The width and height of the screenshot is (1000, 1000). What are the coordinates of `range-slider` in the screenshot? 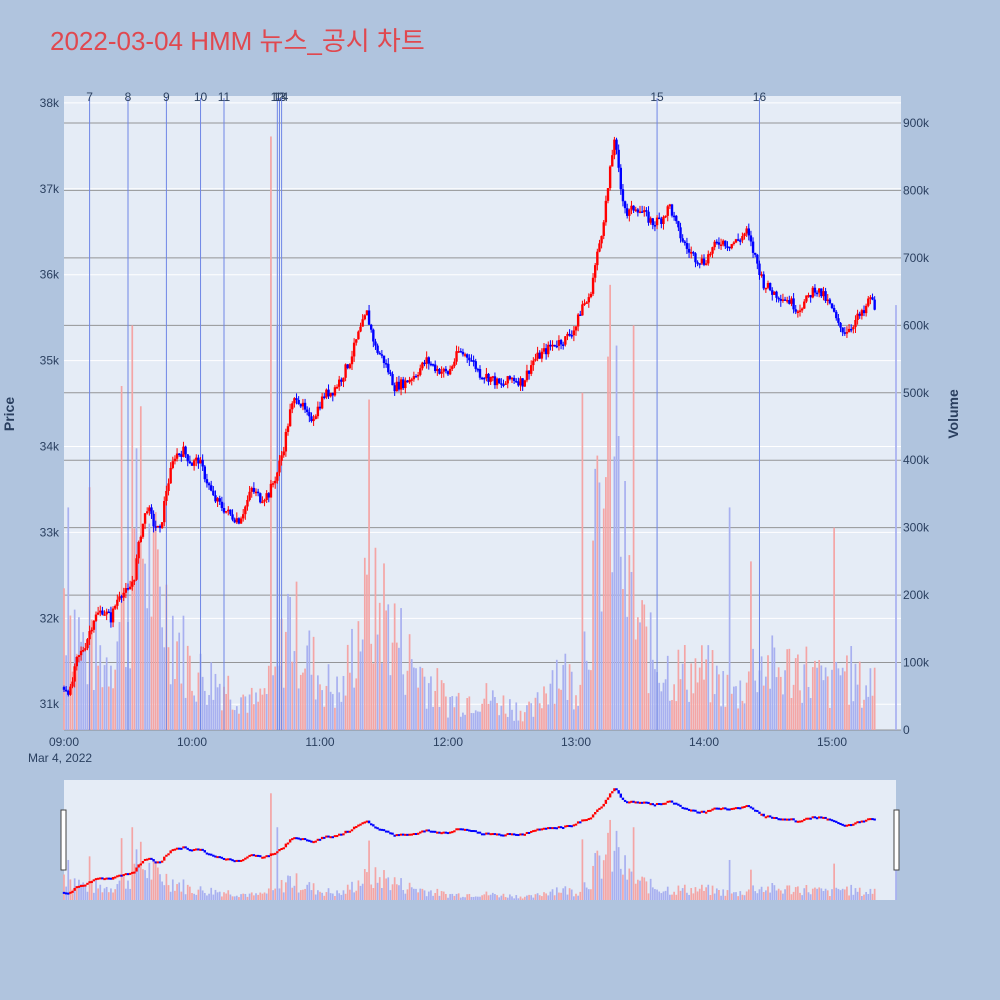 It's located at (480, 840).